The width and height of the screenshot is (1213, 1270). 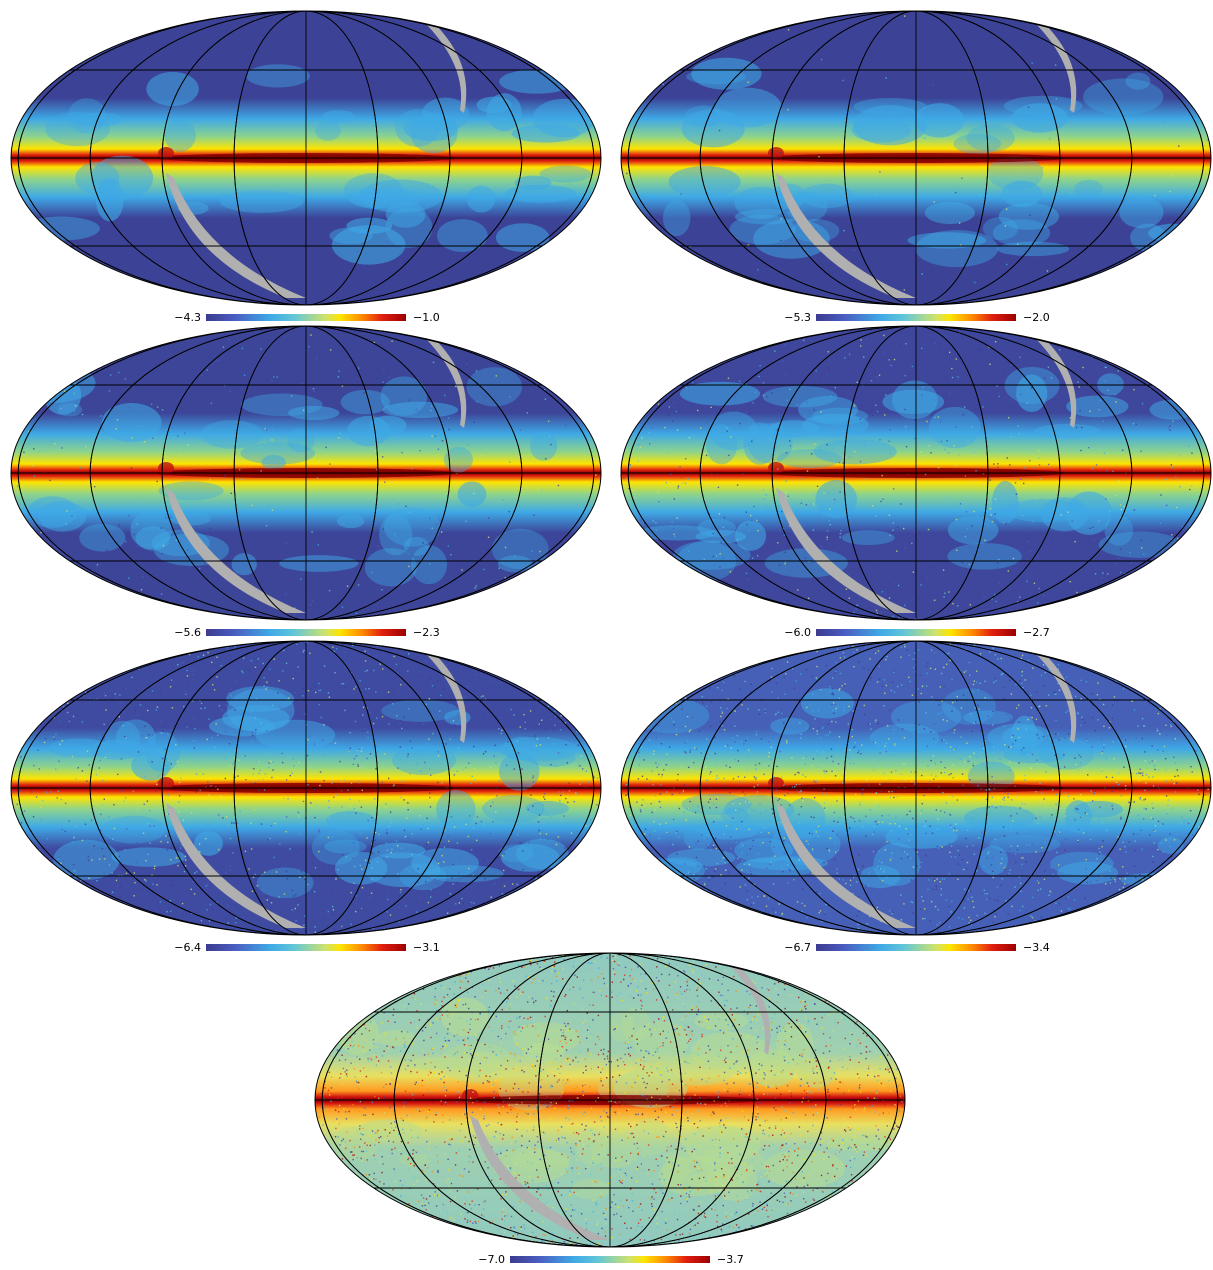 What do you see at coordinates (1036, 947) in the screenshot?
I see `scale-max-label: −3.4` at bounding box center [1036, 947].